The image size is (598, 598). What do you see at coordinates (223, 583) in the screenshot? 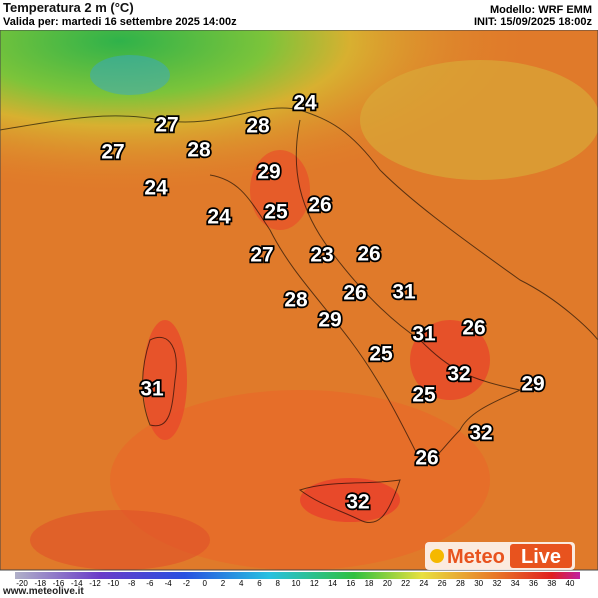
I see `colorbar-tick-label: 2` at bounding box center [223, 583].